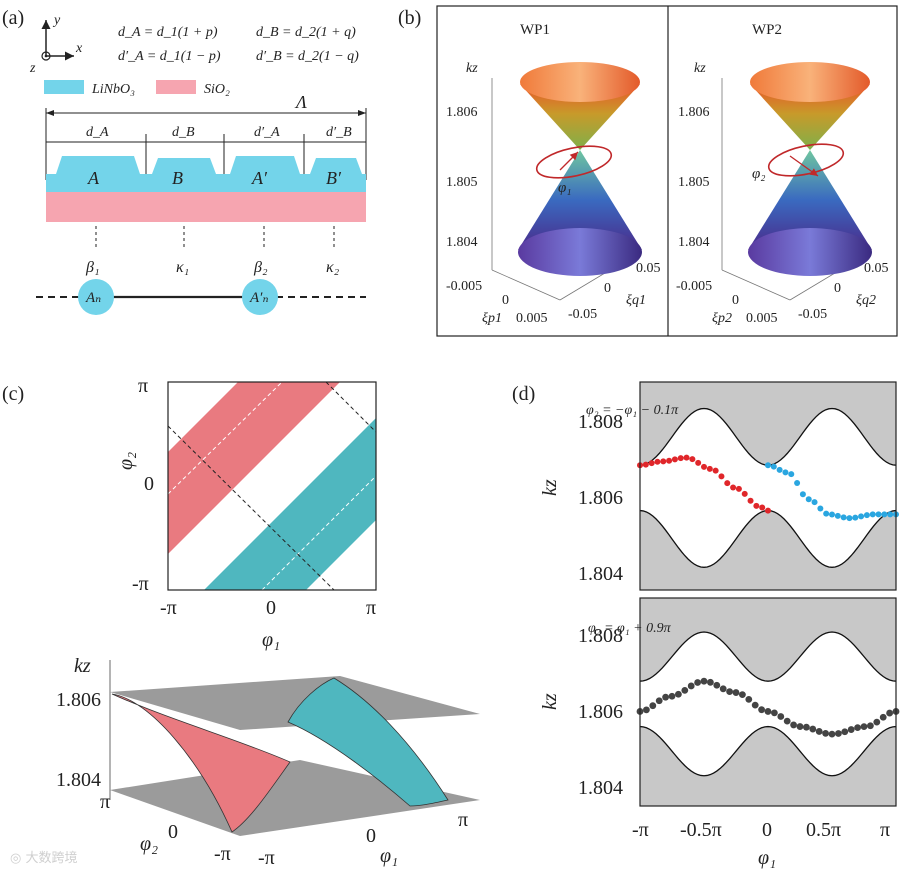 The width and height of the screenshot is (900, 872). I want to click on wp2-xiq-tick-pos: 0.05, so click(876, 268).